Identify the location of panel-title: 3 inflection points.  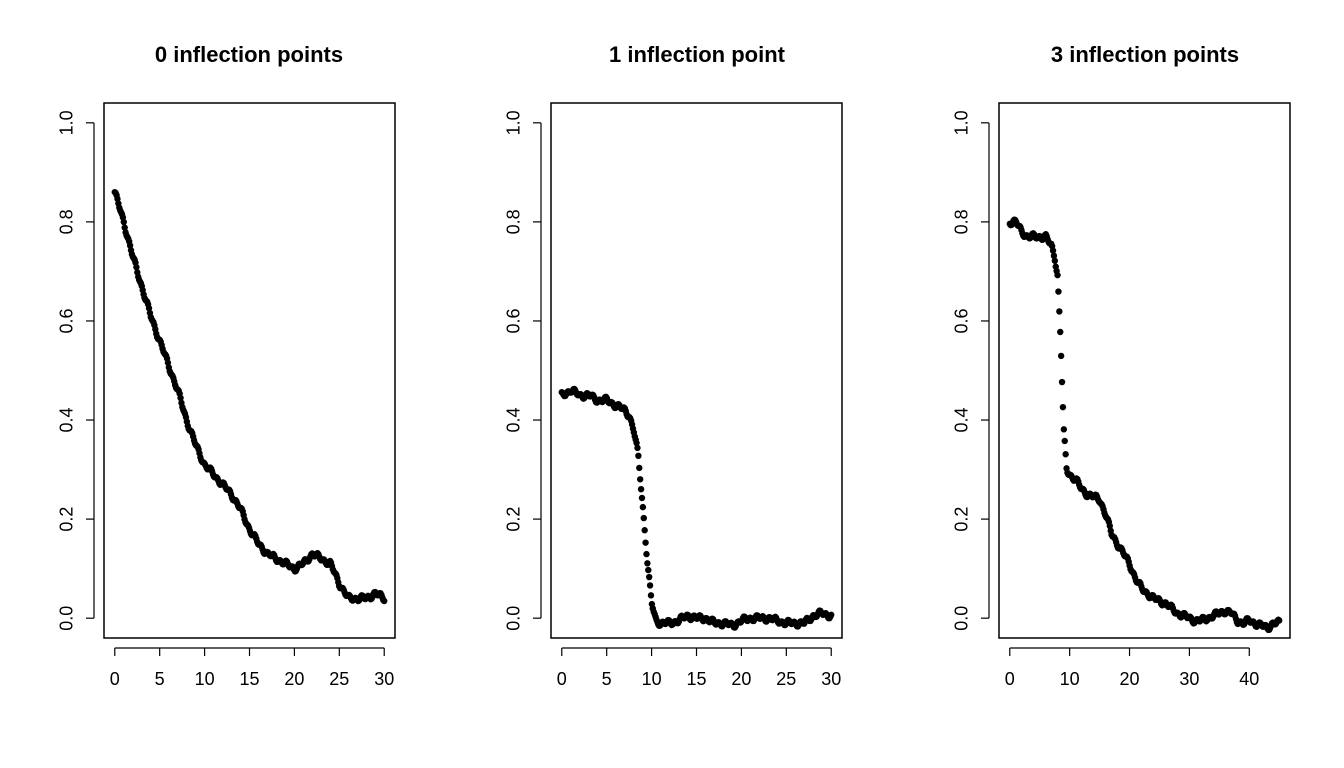
(1145, 54).